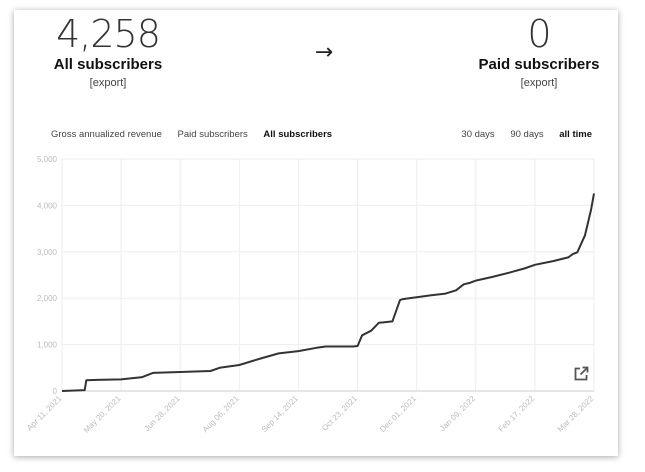  Describe the element at coordinates (581, 374) in the screenshot. I see `external-link-icon` at that location.